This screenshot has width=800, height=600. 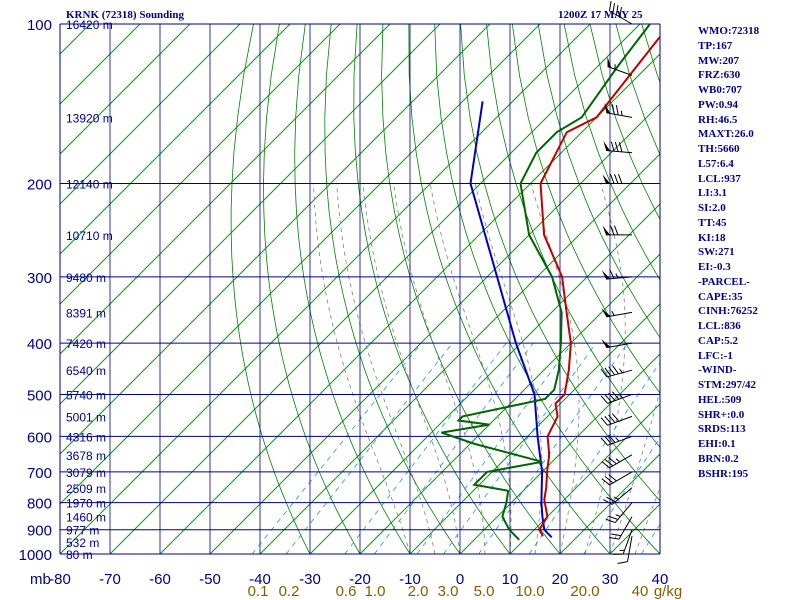 I want to click on mixing-ratio-label: 10.0, so click(x=529, y=591).